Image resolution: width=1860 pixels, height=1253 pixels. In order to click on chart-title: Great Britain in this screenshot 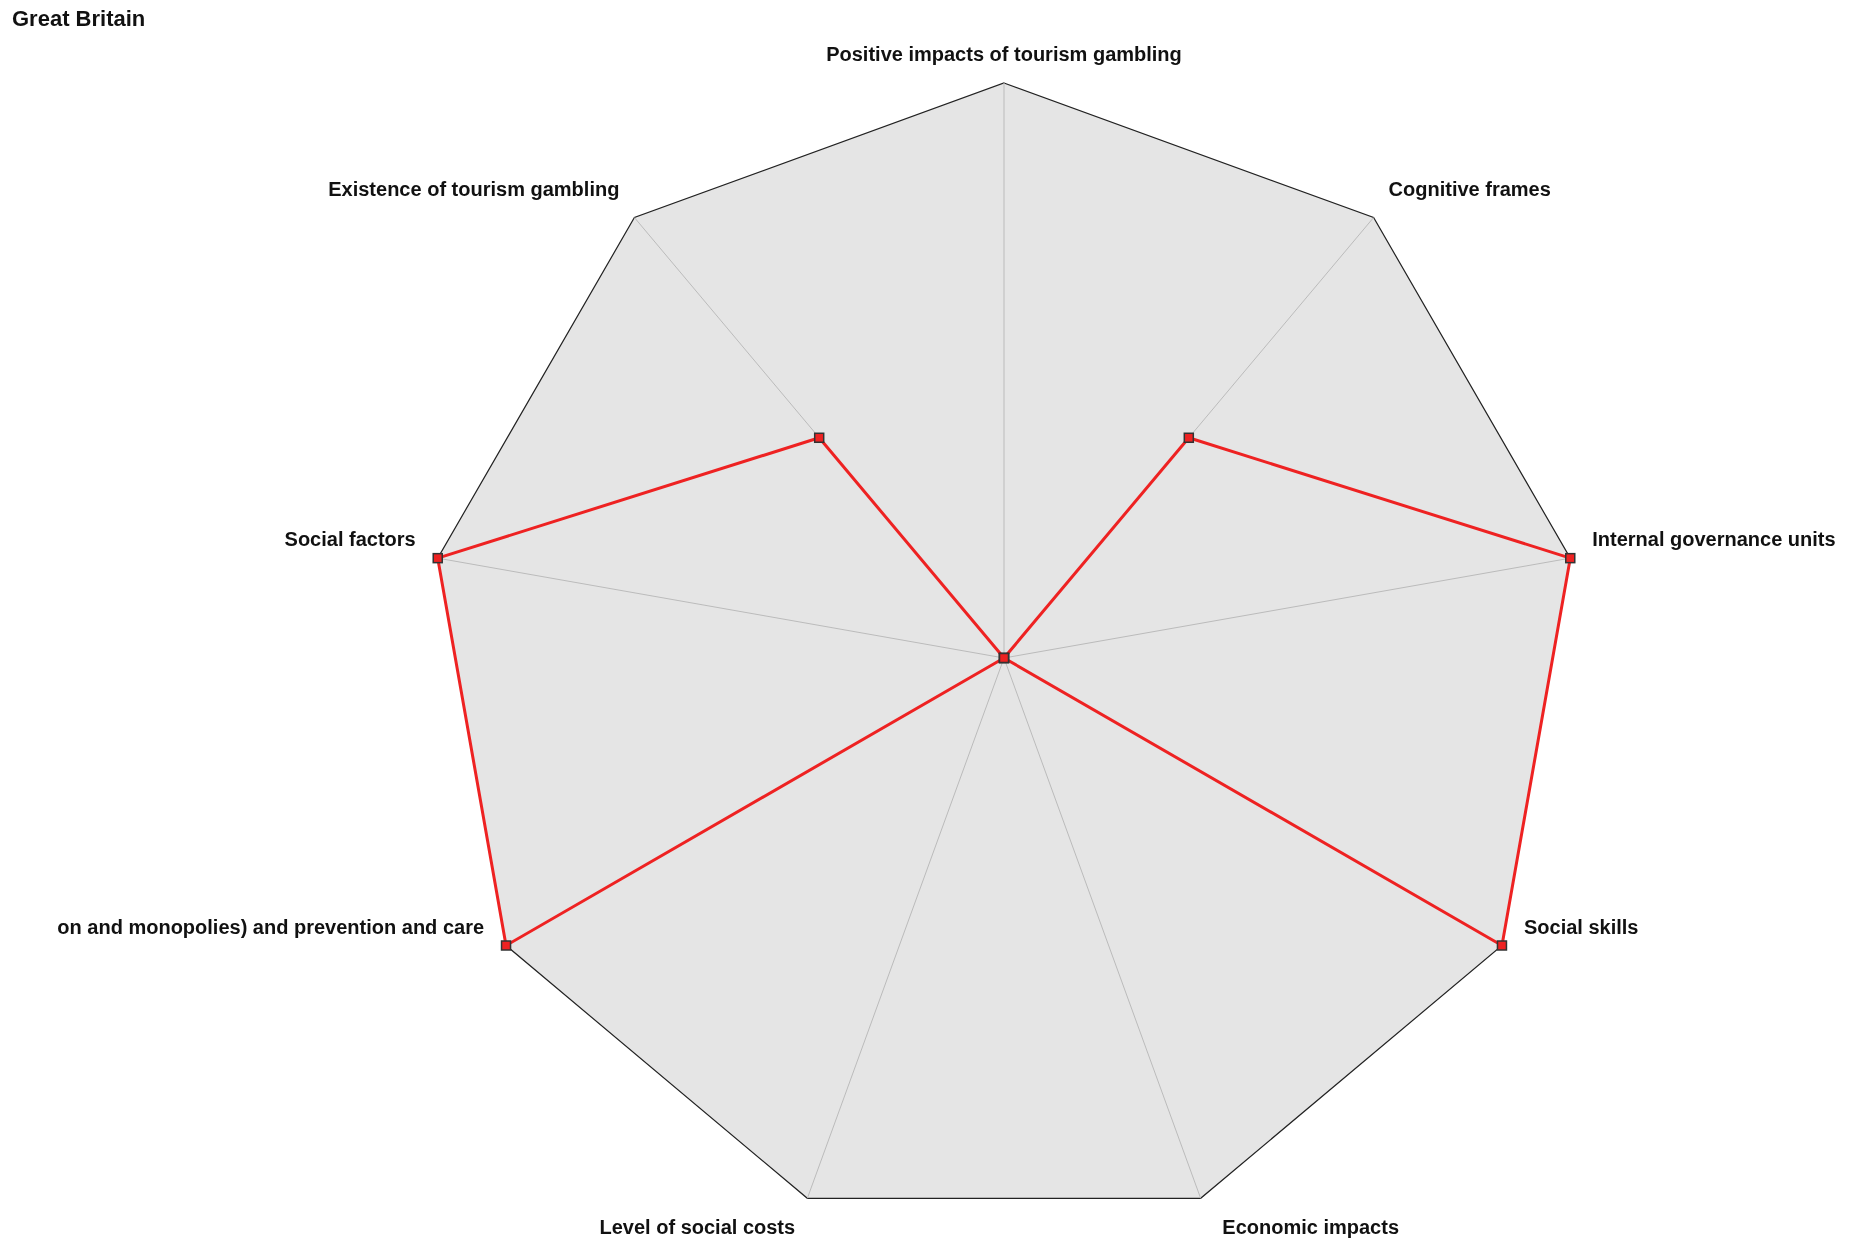, I will do `click(79, 18)`.